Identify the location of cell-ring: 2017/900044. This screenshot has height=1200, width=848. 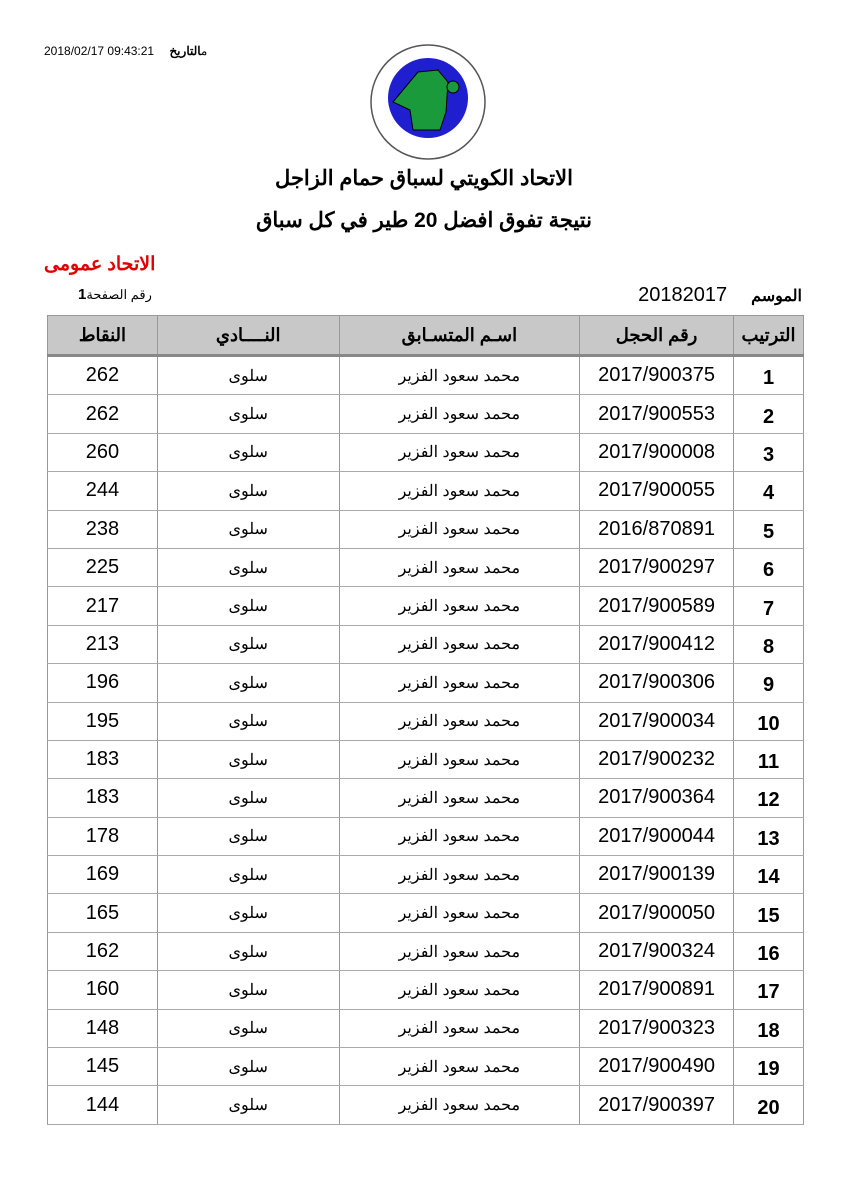
(657, 837).